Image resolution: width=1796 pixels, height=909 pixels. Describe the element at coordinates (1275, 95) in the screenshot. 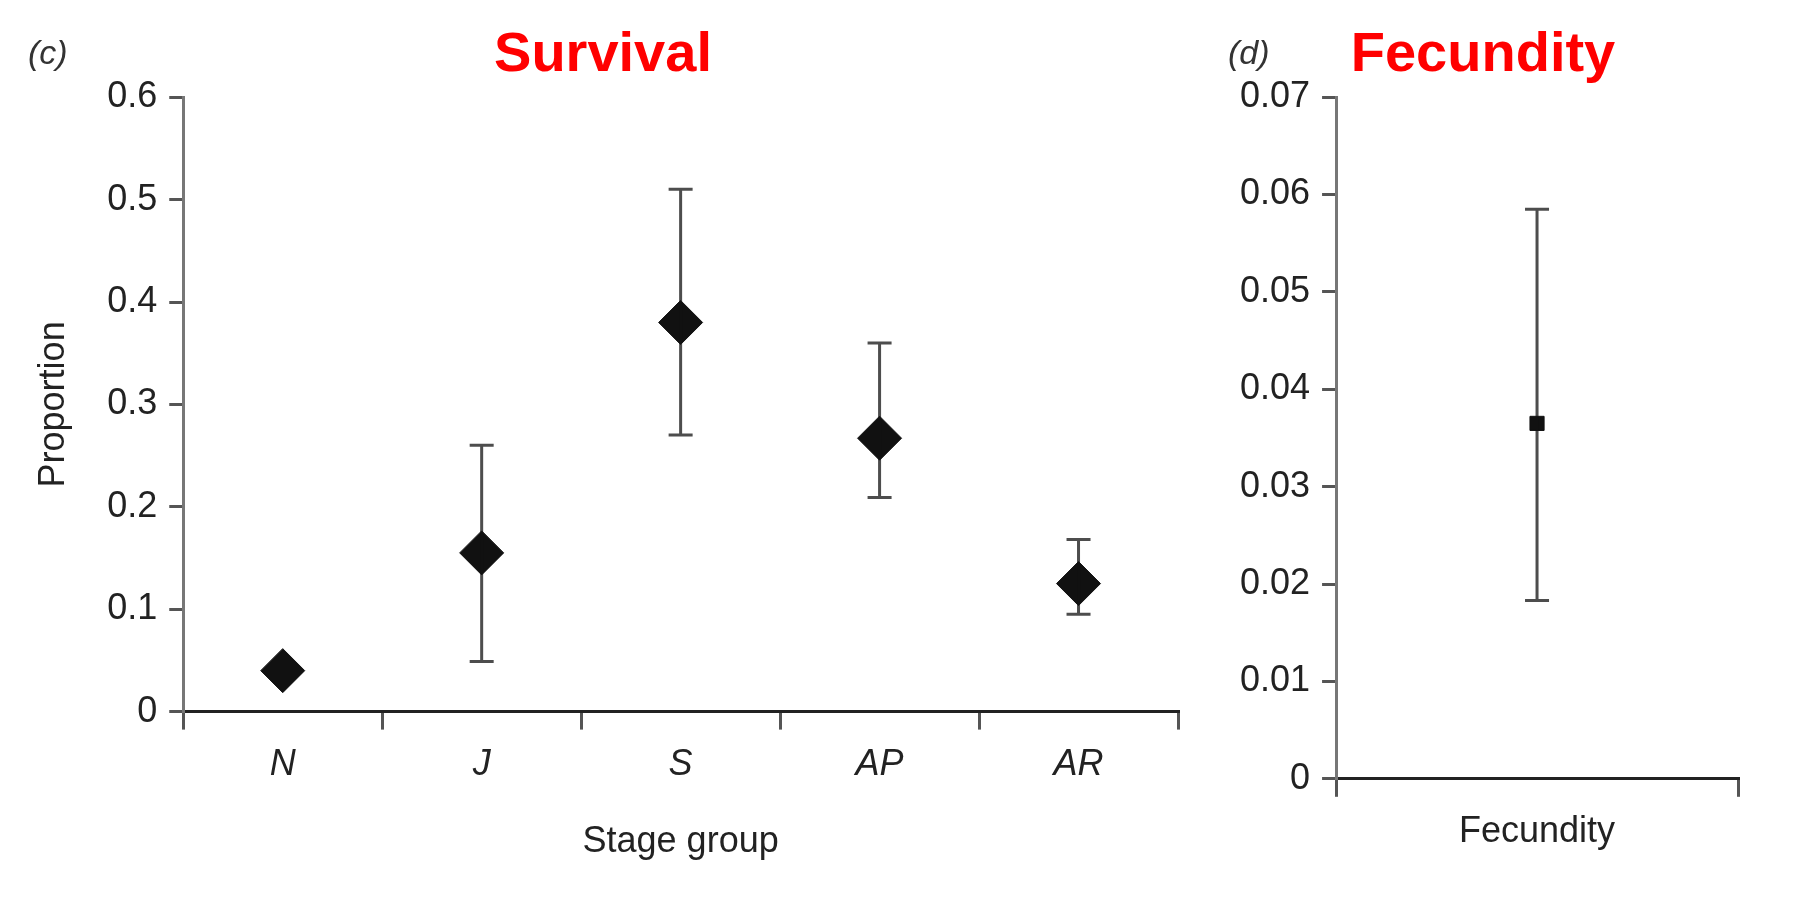

I see `y-tick-label: 0.07` at that location.